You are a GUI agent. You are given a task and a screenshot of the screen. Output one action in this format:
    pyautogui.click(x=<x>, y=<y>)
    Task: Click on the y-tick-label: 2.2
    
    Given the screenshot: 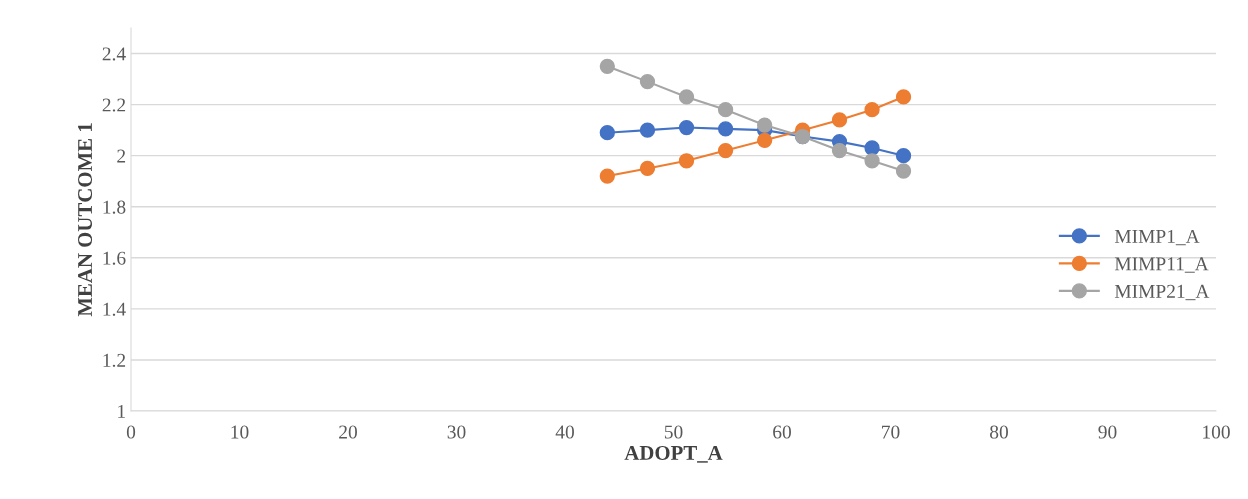 What is the action you would take?
    pyautogui.click(x=114, y=105)
    